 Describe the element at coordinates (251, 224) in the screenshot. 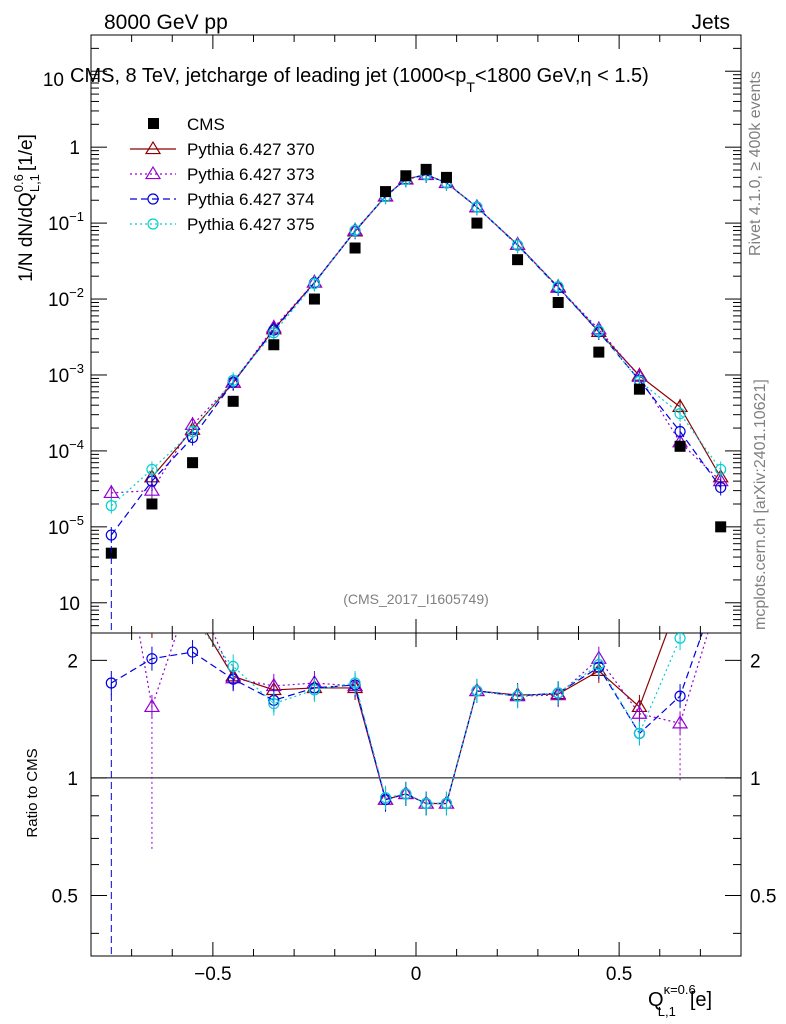

I see `legend-label: Pythia 6.427 375` at that location.